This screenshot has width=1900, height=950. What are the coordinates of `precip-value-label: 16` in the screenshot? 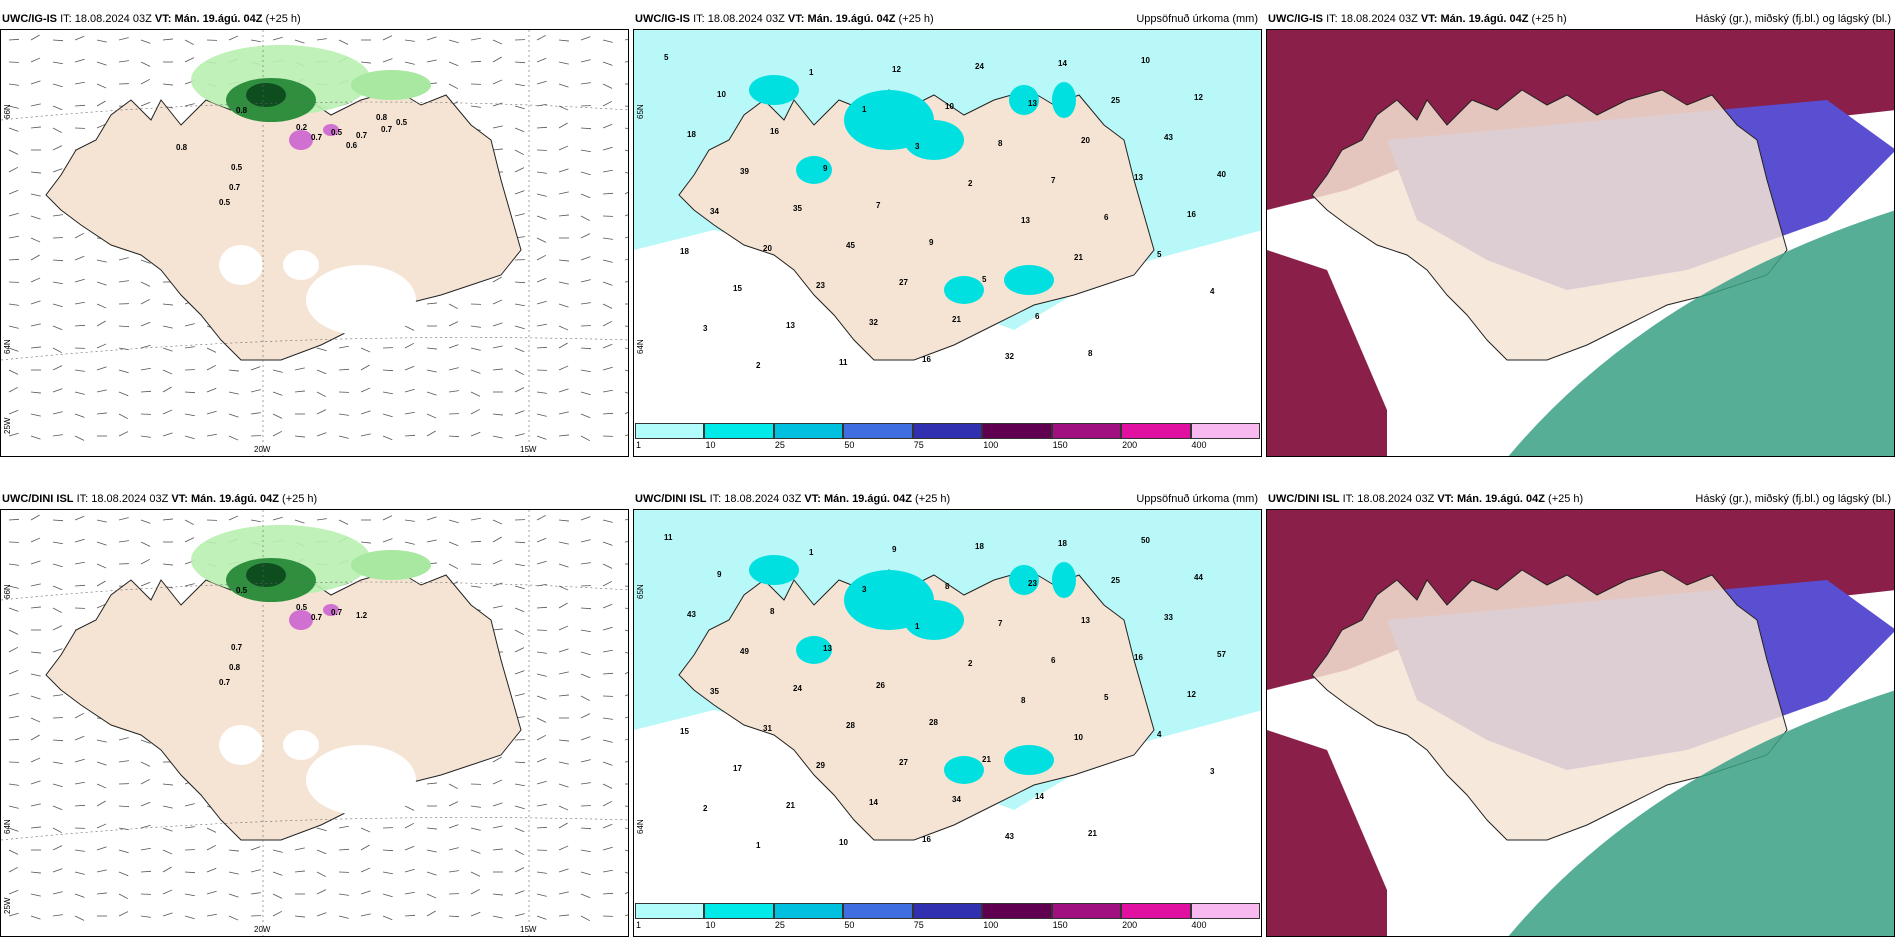 It's located at (774, 131).